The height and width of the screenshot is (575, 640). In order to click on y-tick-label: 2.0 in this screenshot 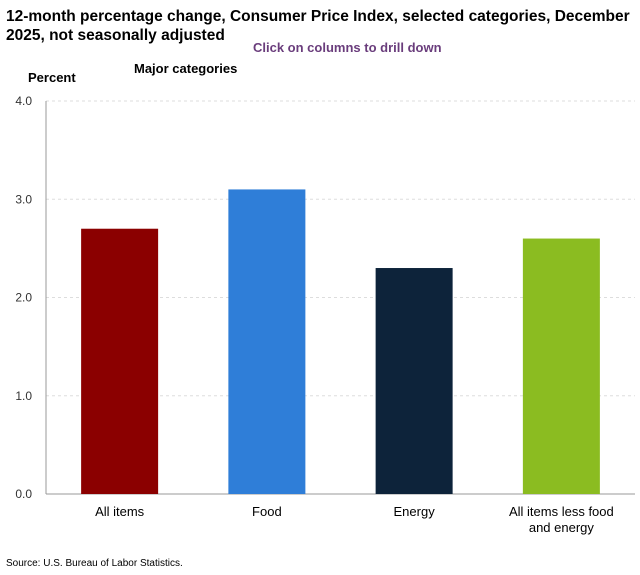, I will do `click(23, 298)`.